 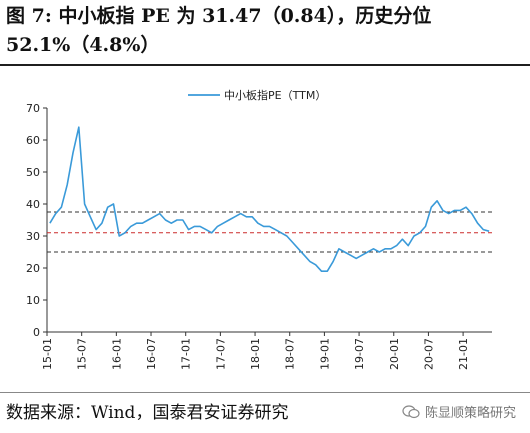 I want to click on x-tick-label: 18-07, so click(x=290, y=354).